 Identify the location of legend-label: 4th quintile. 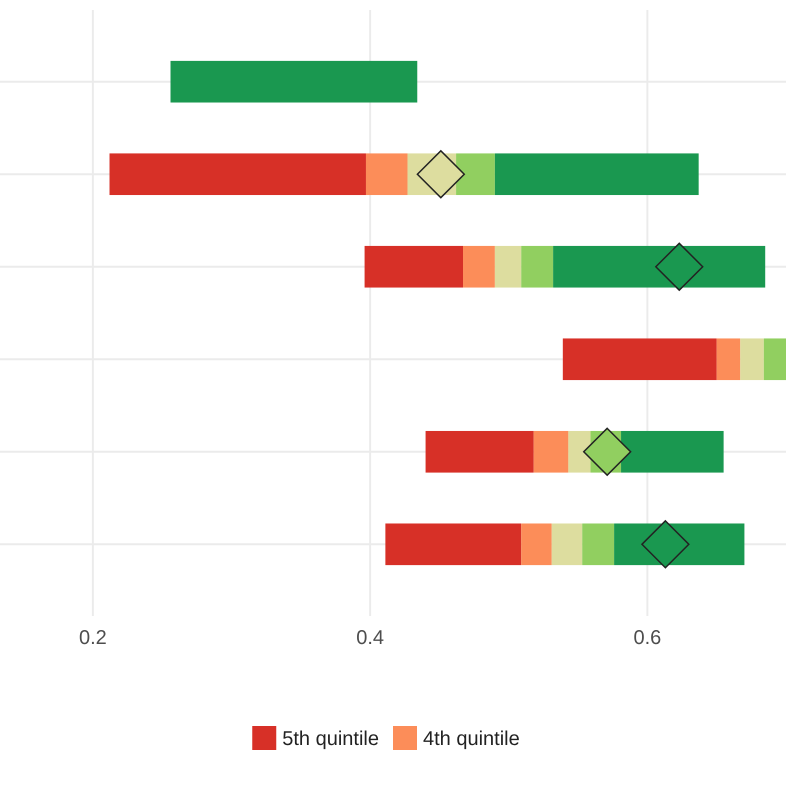
(471, 739).